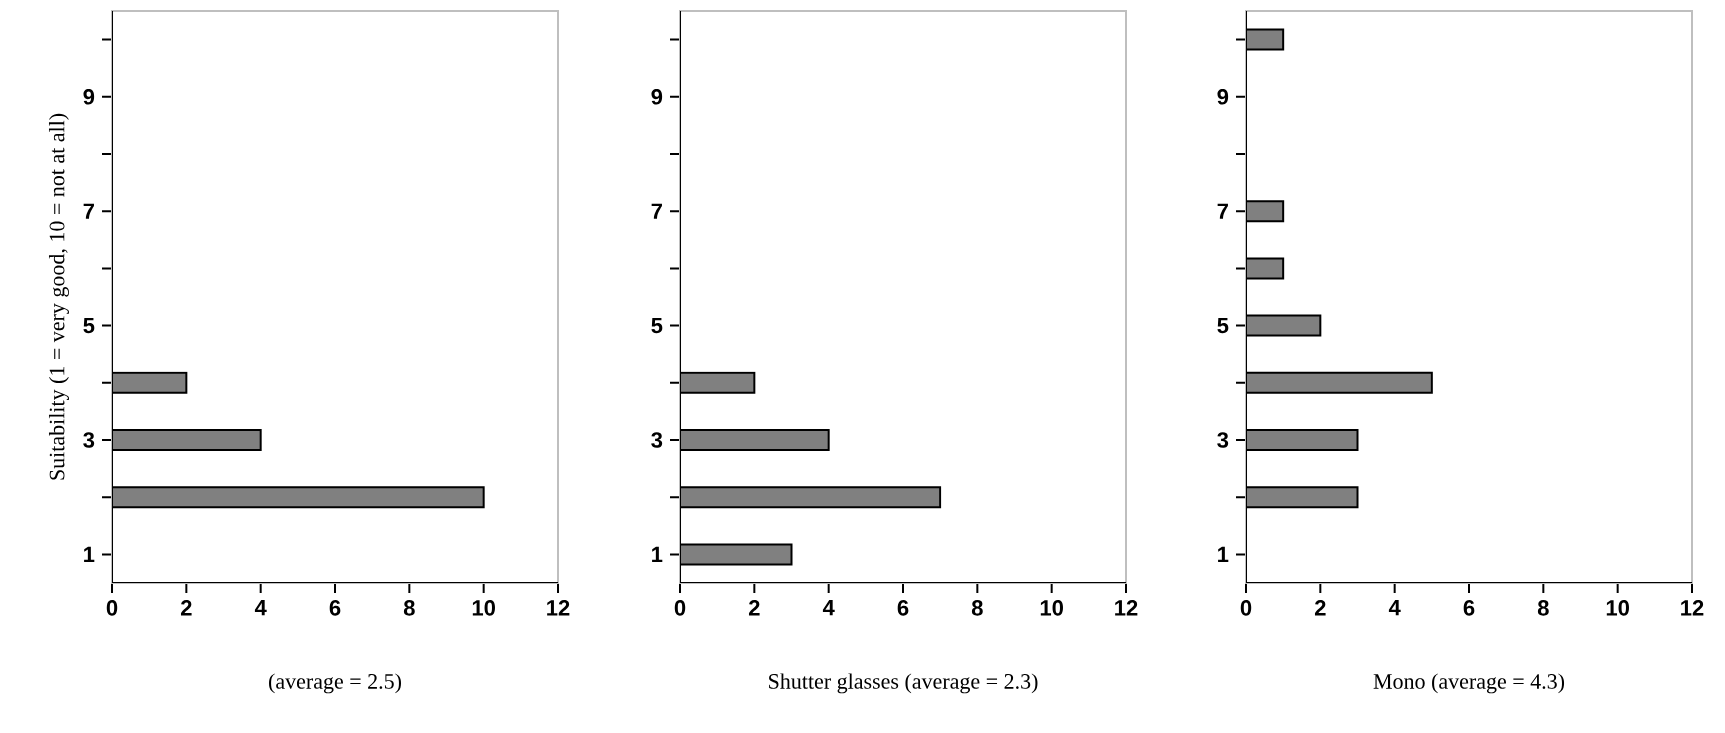  What do you see at coordinates (335, 683) in the screenshot?
I see `x-axis-title: (average = 2.5)` at bounding box center [335, 683].